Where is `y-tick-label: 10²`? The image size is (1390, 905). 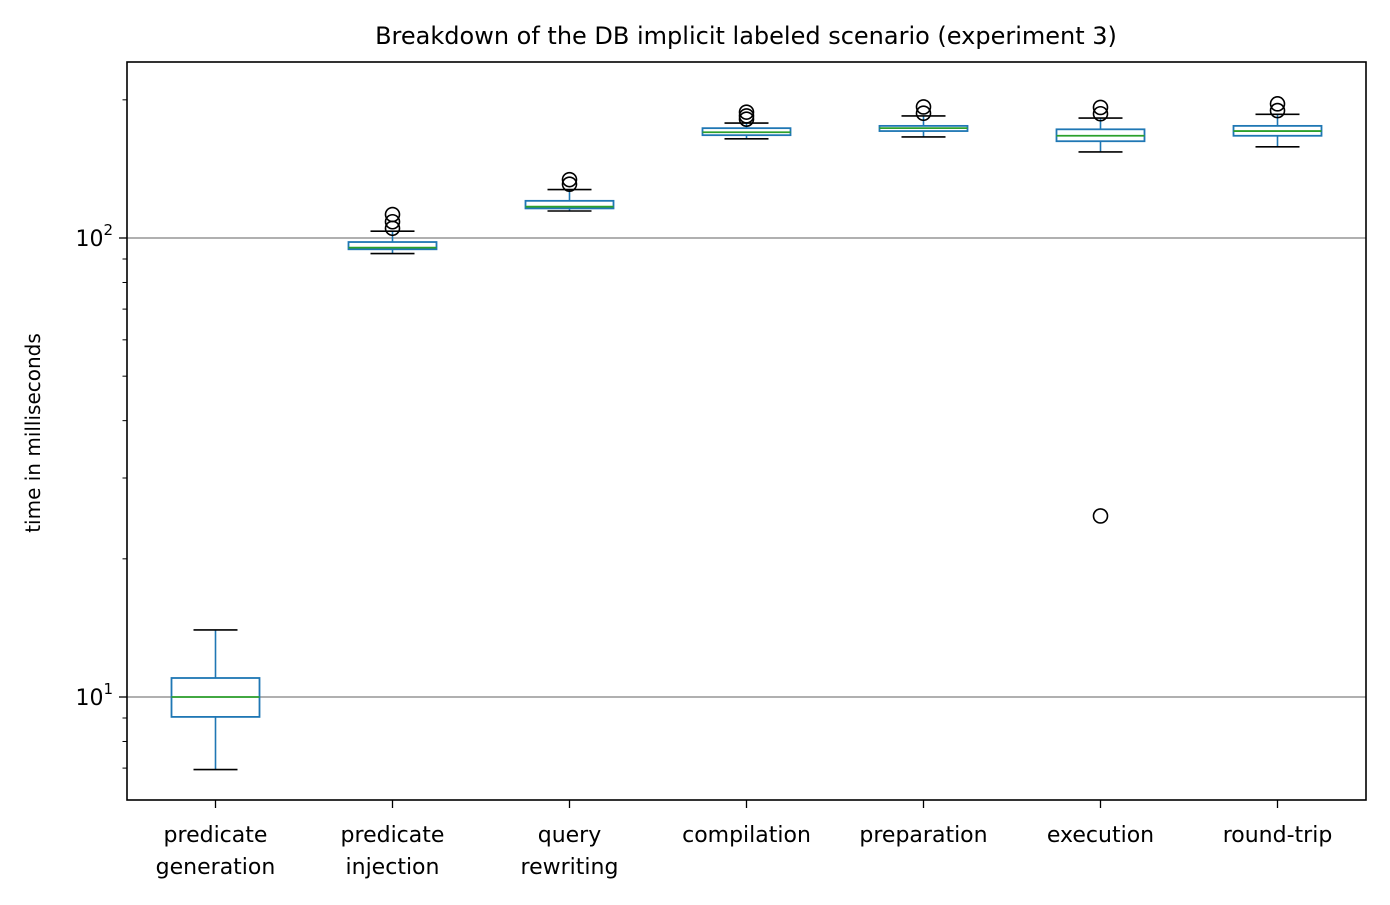
y-tick-label: 10² is located at coordinates (94, 236).